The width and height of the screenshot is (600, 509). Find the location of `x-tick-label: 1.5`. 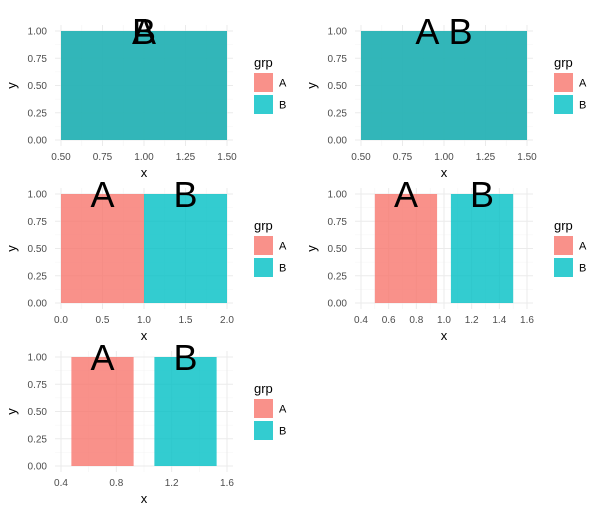

x-tick-label: 1.5 is located at coordinates (186, 320).